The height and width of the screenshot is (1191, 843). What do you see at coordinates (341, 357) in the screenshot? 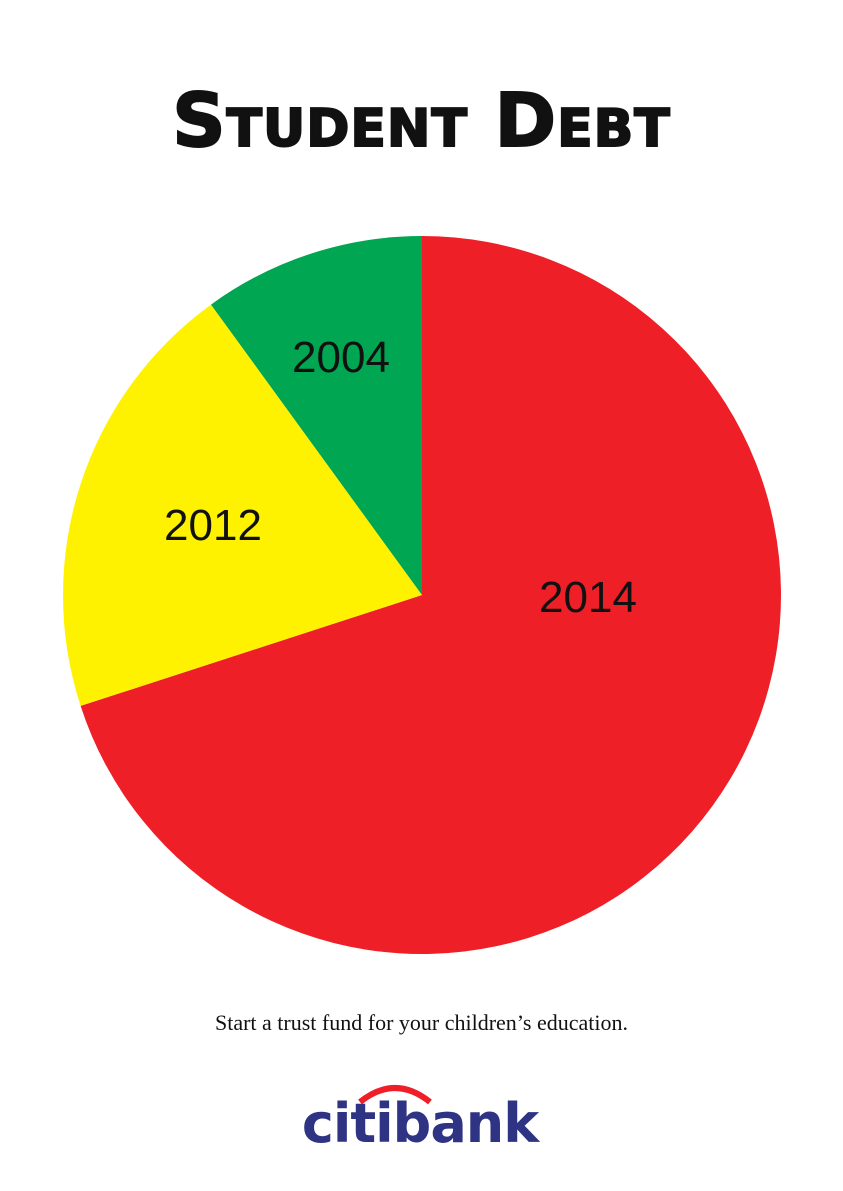
I see `slice-label-2004: 2004` at bounding box center [341, 357].